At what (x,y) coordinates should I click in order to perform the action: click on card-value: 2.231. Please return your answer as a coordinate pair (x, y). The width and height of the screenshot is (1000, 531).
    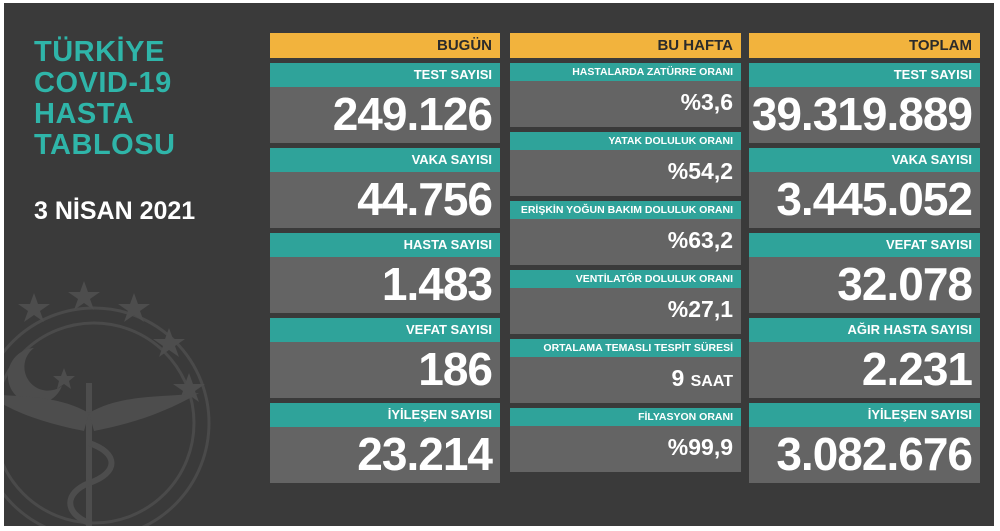
    Looking at the image, I should click on (917, 369).